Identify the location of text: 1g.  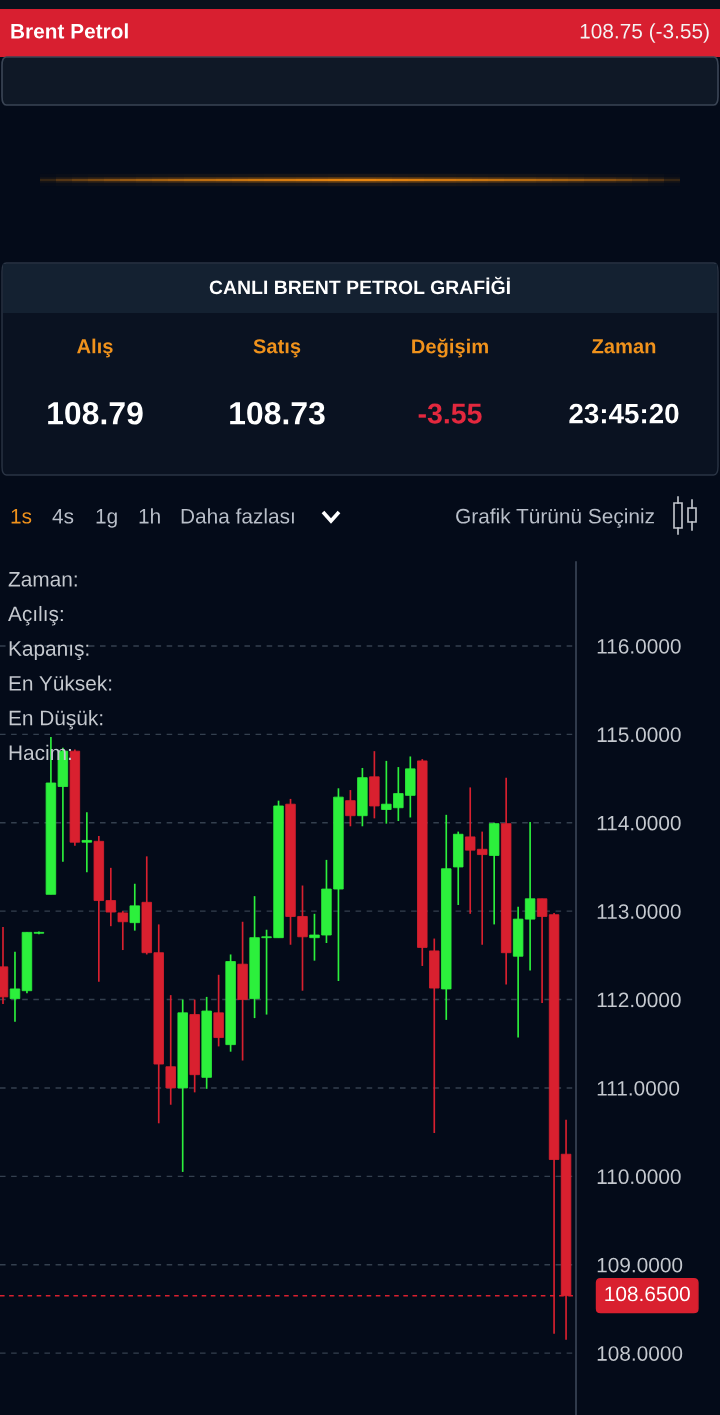
(106, 518).